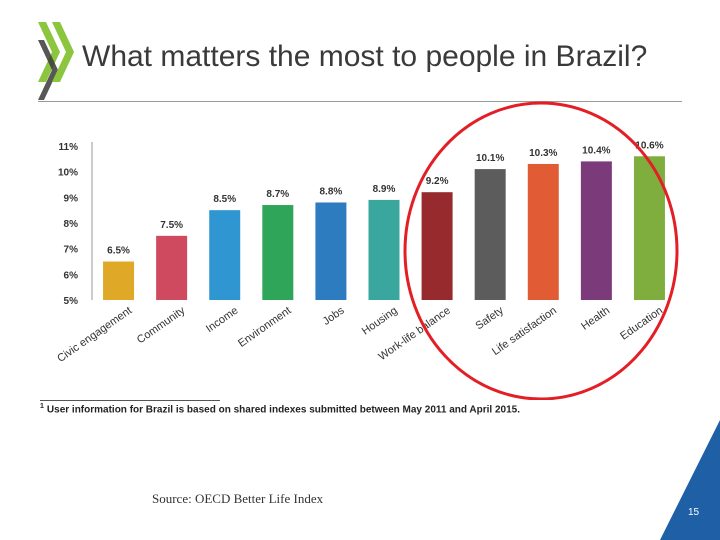 Image resolution: width=720 pixels, height=540 pixels. Describe the element at coordinates (437, 181) in the screenshot. I see `data-label: 9.2%` at that location.